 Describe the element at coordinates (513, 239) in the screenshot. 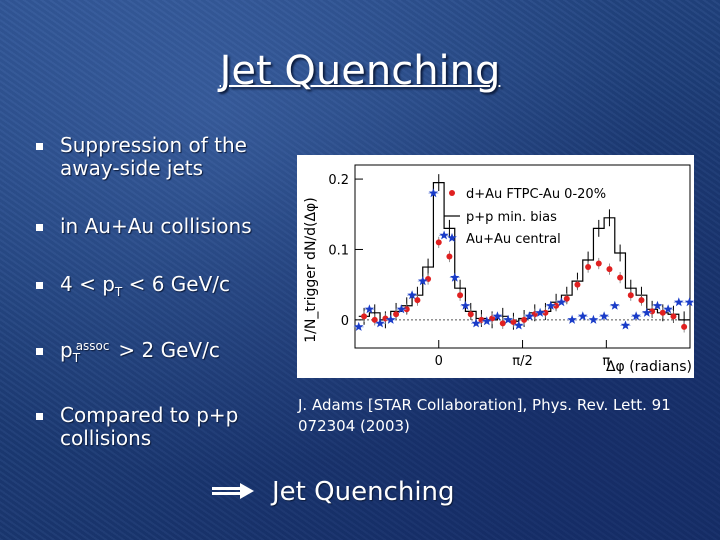

I see `legend-auau-label: Au+Au central` at that location.